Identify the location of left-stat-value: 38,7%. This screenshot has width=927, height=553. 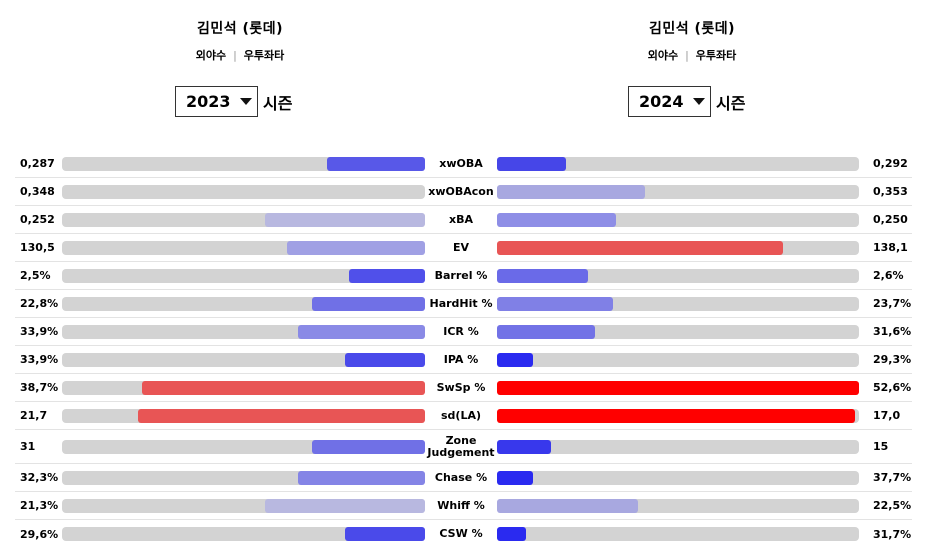
(39, 387).